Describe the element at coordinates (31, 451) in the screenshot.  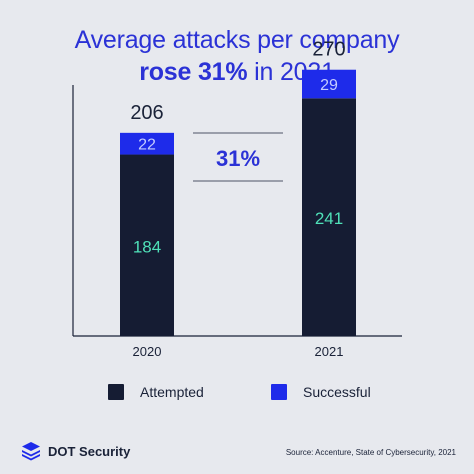
I see `stacked-layers-icon` at that location.